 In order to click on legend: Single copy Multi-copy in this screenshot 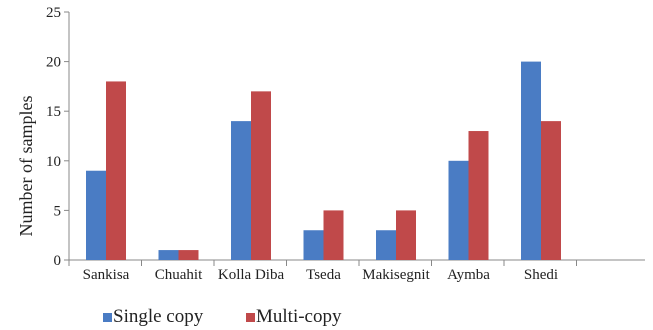, I will do `click(222, 316)`.